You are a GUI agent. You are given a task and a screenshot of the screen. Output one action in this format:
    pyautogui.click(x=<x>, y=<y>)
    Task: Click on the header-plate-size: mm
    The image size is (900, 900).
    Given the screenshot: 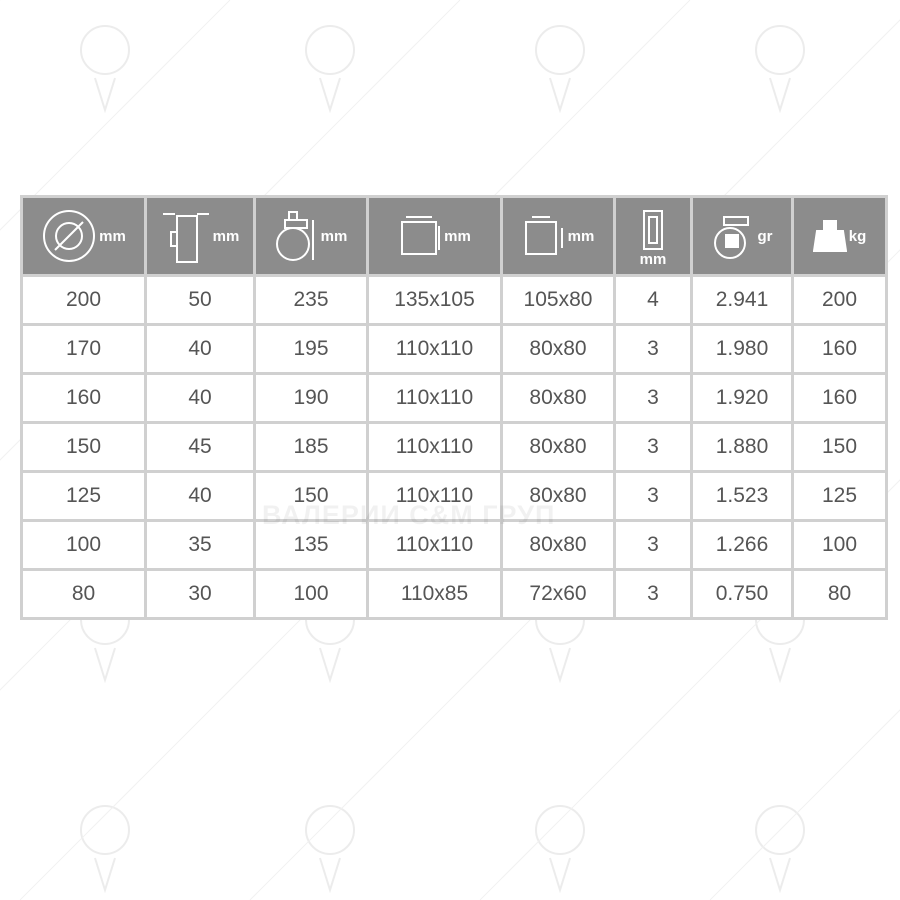 What is the action you would take?
    pyautogui.click(x=434, y=236)
    